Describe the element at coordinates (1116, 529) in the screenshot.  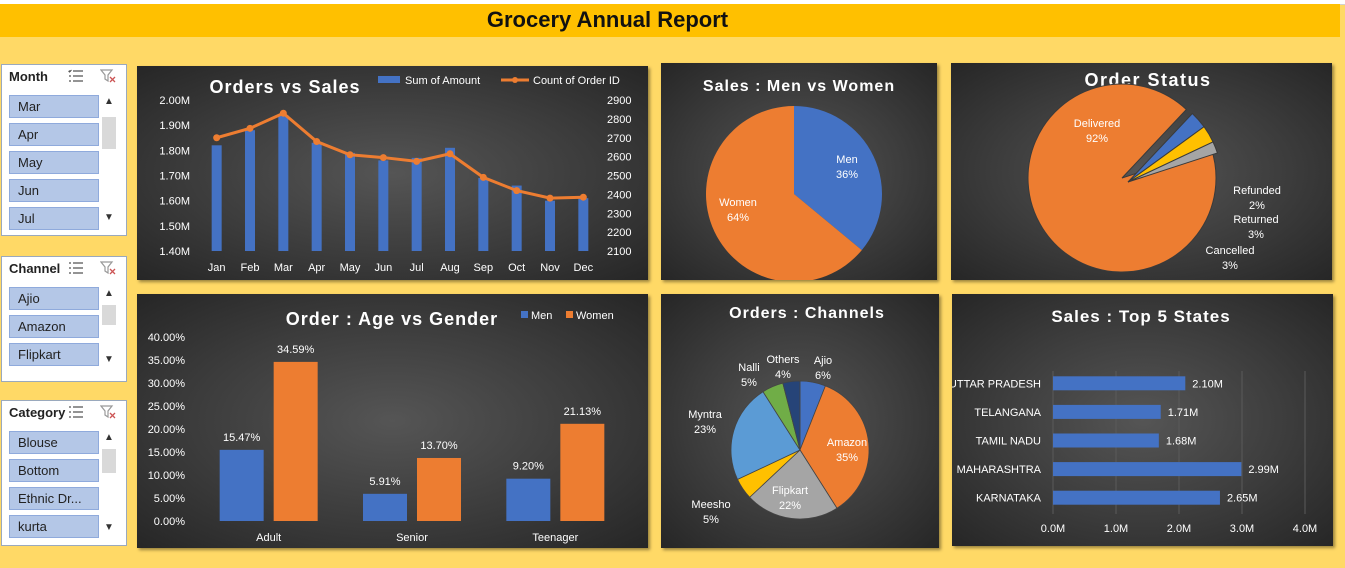
I see `x-tick-label: 1.0M` at that location.